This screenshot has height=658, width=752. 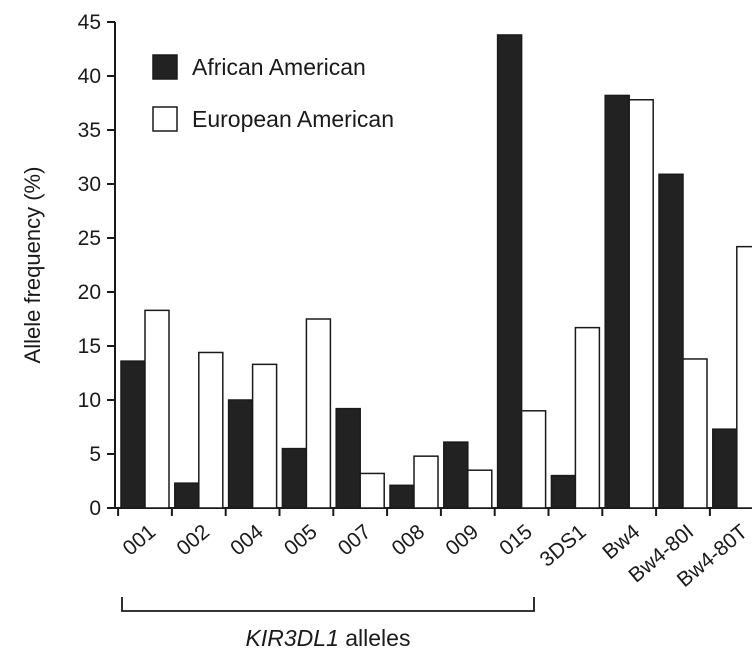 I want to click on group-bracket: KIR3DL1 alleles, so click(x=328, y=624).